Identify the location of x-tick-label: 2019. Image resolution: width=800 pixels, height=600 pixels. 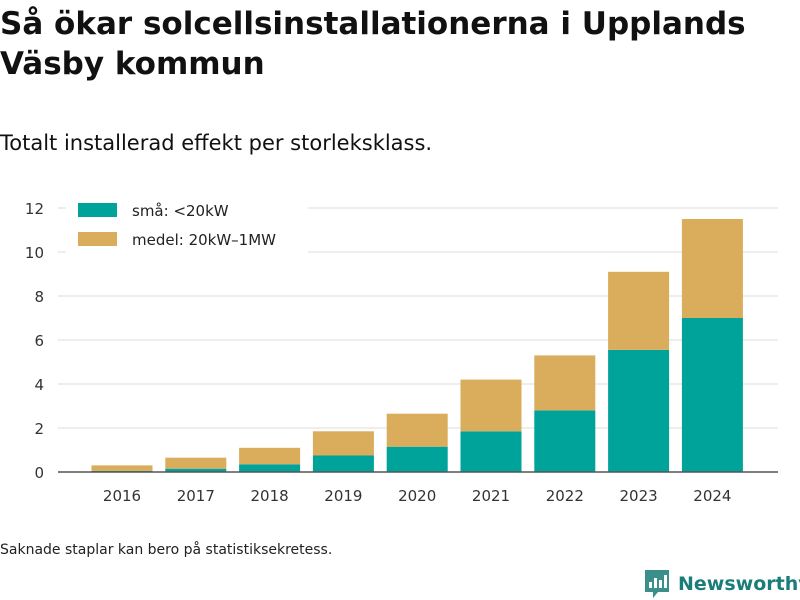
(343, 496).